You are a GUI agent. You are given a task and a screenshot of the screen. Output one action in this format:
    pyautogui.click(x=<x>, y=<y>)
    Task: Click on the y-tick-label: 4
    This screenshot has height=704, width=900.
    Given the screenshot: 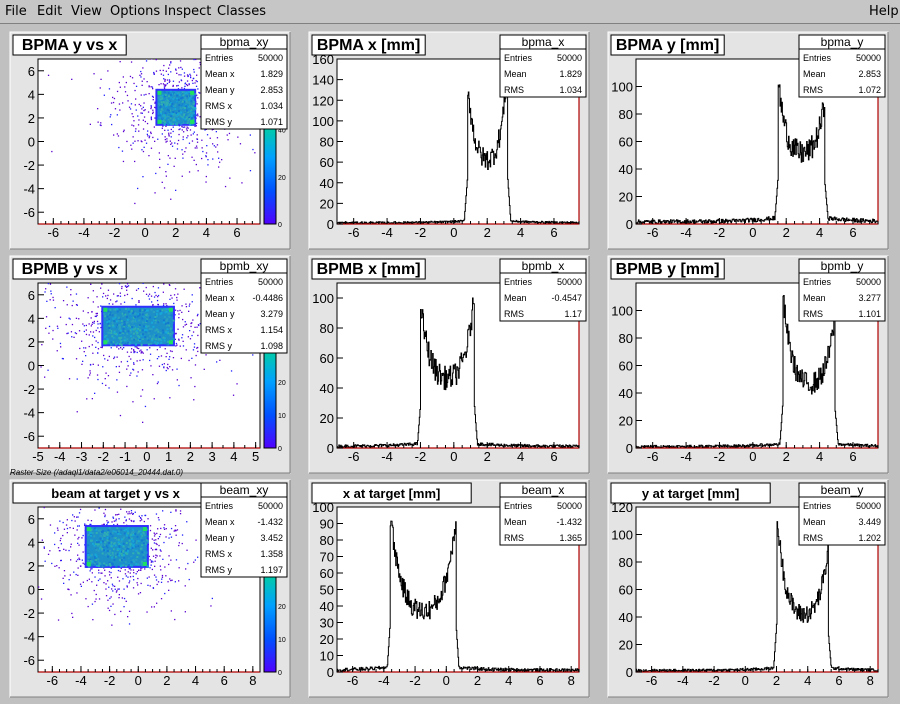 What is the action you would take?
    pyautogui.click(x=31, y=94)
    